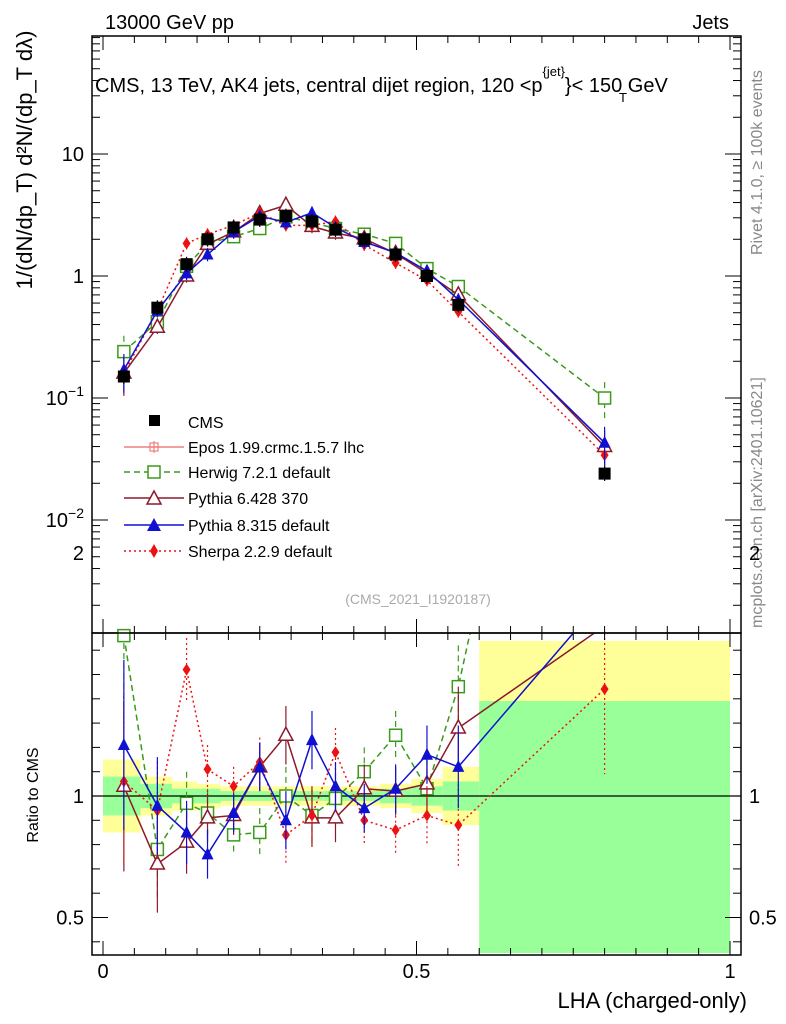 The image size is (786, 1024). I want to click on legend-label-epos: Epos 1.99.crmc.1.5.7 lhc, so click(276, 448).